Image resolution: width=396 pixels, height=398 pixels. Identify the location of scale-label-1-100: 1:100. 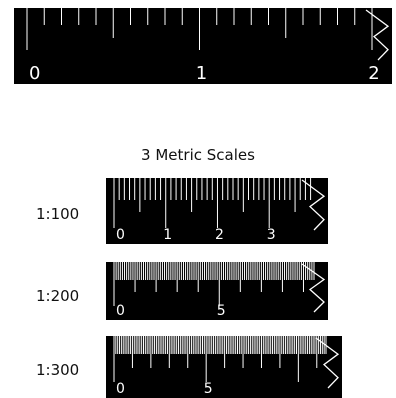
(58, 214).